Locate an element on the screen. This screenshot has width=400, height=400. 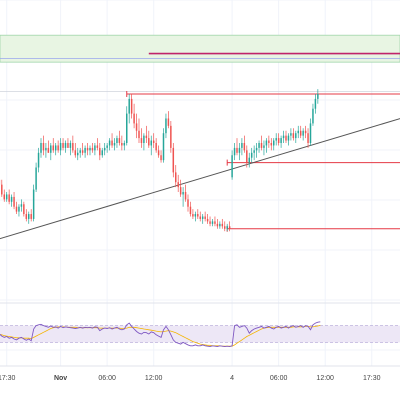
rsi-pane is located at coordinates (200, 334).